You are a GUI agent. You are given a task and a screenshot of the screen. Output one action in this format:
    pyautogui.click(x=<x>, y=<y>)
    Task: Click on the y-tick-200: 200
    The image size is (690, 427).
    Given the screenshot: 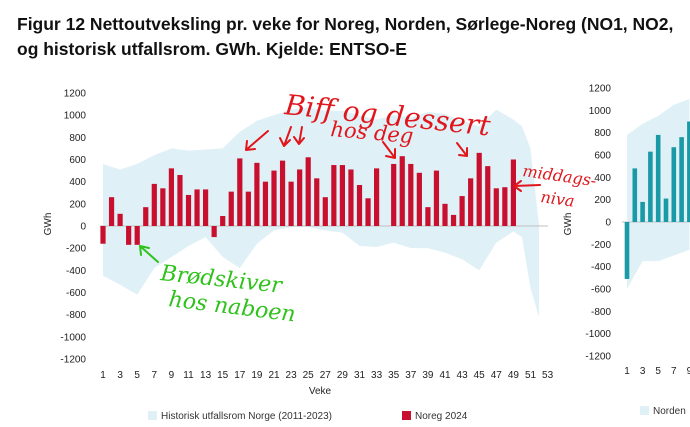 What is the action you would take?
    pyautogui.click(x=77, y=204)
    